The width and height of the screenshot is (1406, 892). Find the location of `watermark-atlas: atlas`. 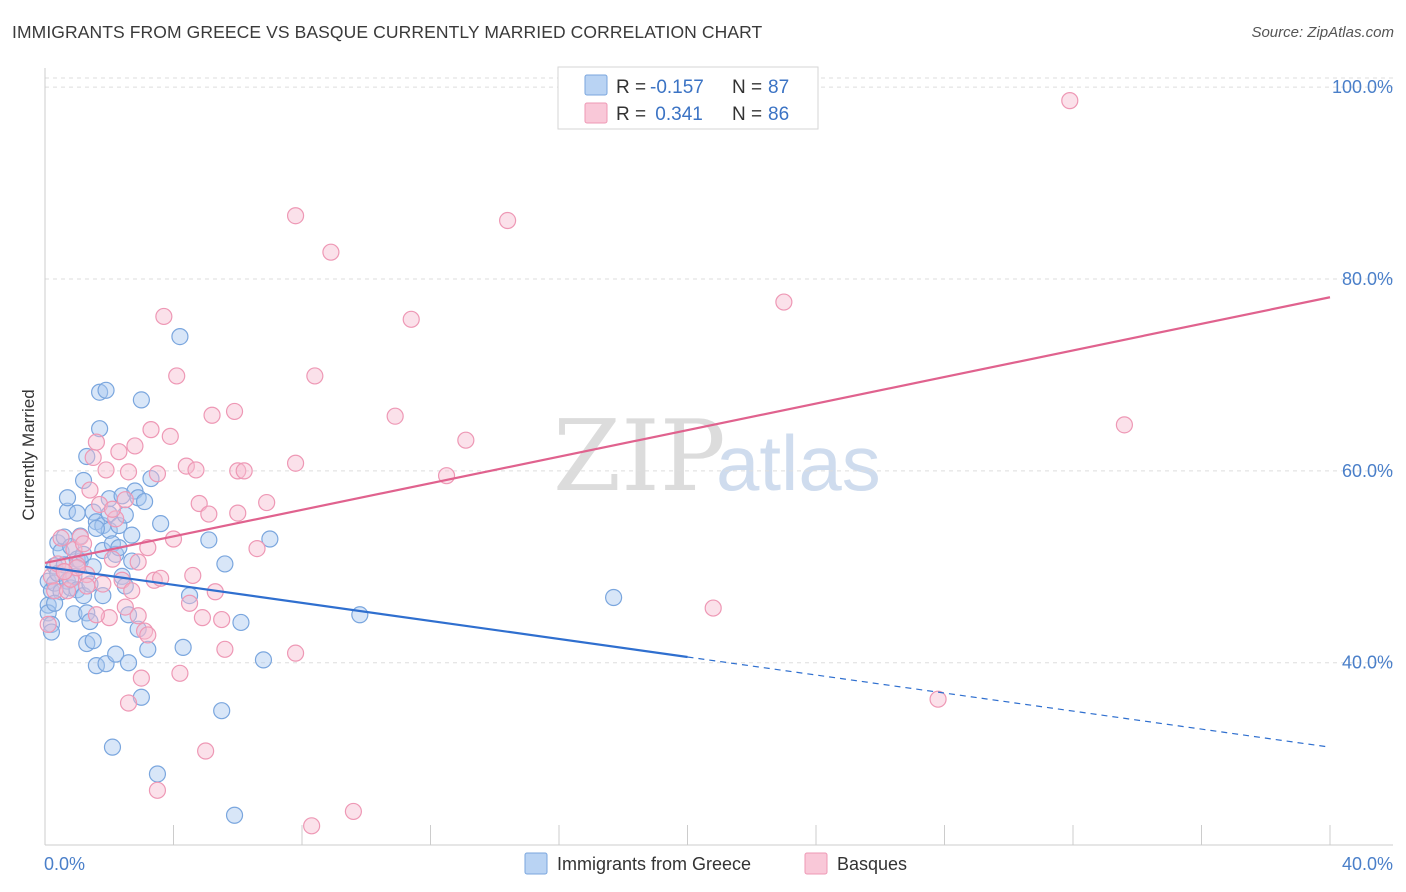

watermark-atlas: atlas is located at coordinates (798, 463).